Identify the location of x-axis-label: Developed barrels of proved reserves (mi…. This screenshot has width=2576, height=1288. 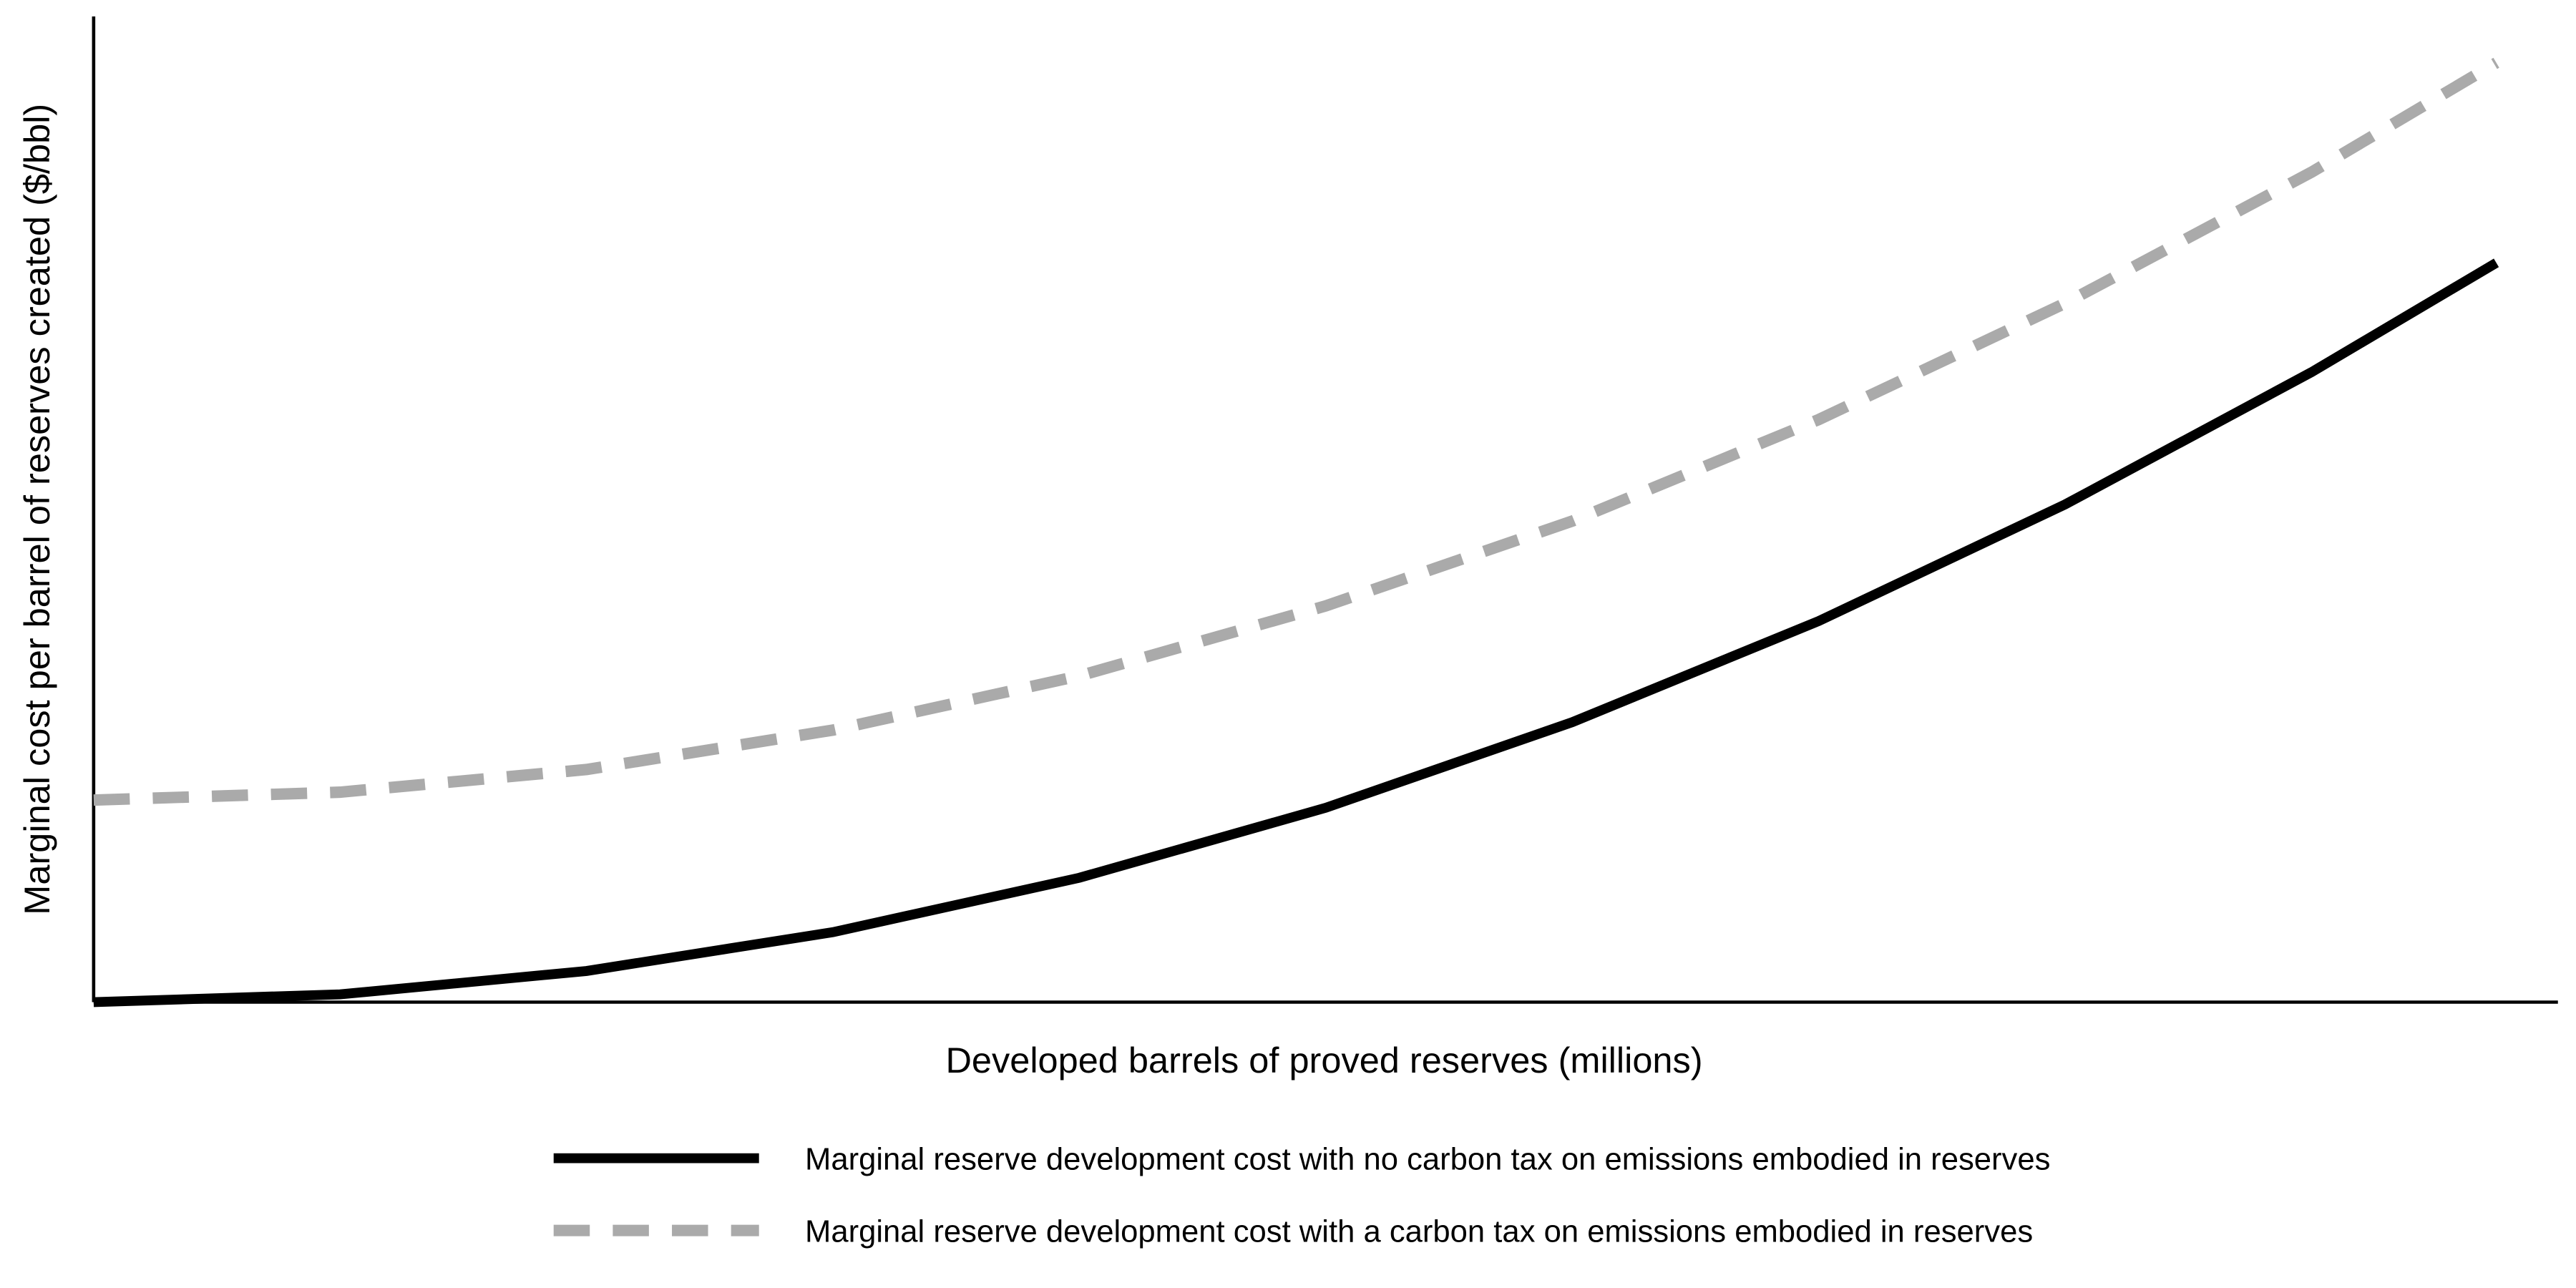
(1323, 1060).